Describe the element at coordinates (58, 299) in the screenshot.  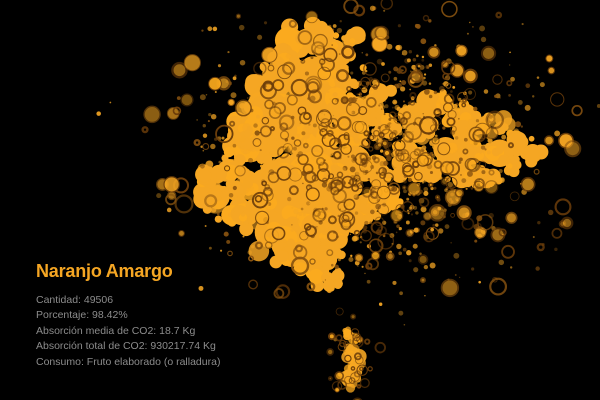
I see `stat-label: Cantidad:` at that location.